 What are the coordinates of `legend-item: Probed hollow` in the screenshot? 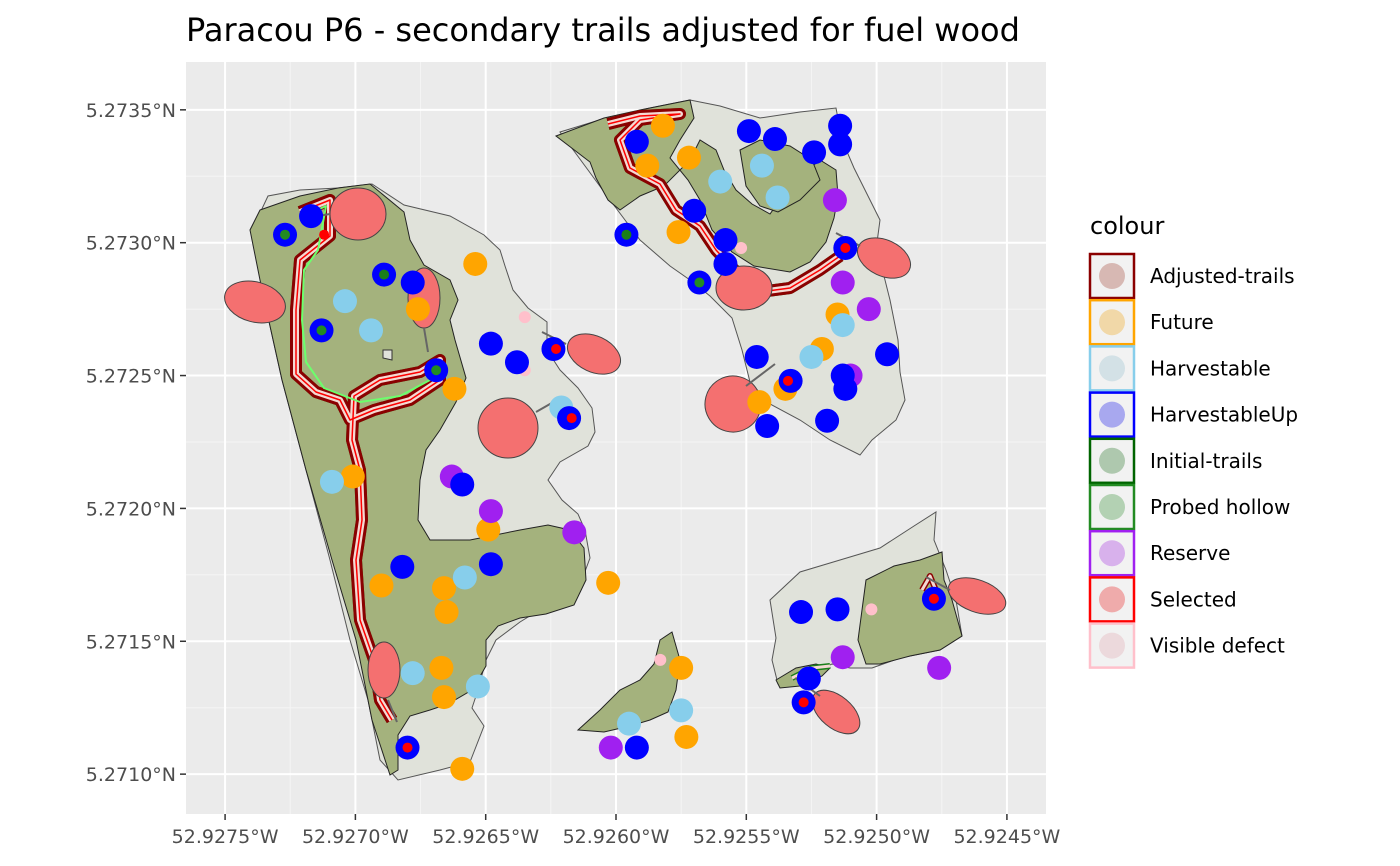 It's located at (1189, 507).